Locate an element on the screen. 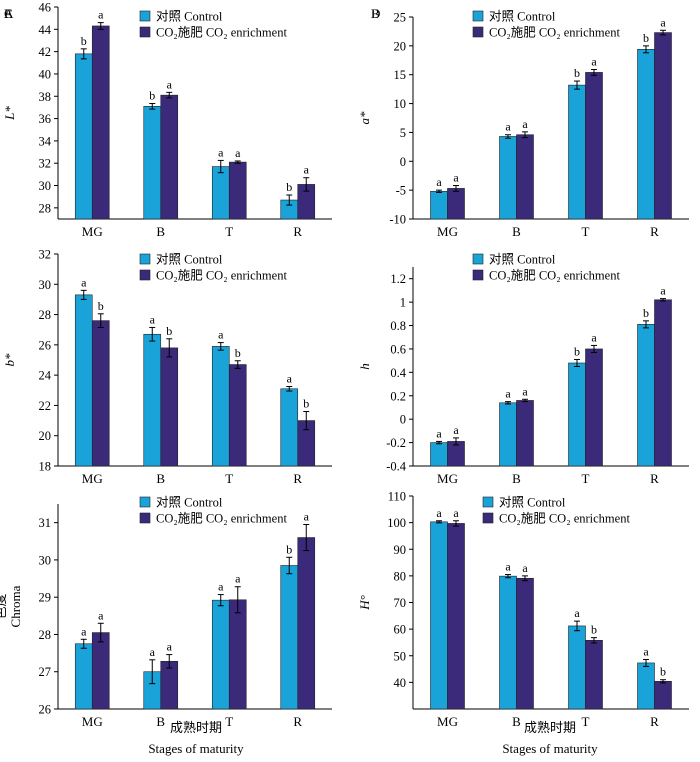 The width and height of the screenshot is (700, 762). panel-label: F is located at coordinates (374, 13).